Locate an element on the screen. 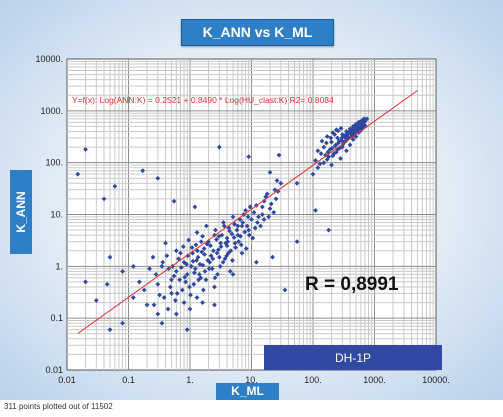 The image size is (503, 417). y-tick-label: 10. is located at coordinates (56, 215).